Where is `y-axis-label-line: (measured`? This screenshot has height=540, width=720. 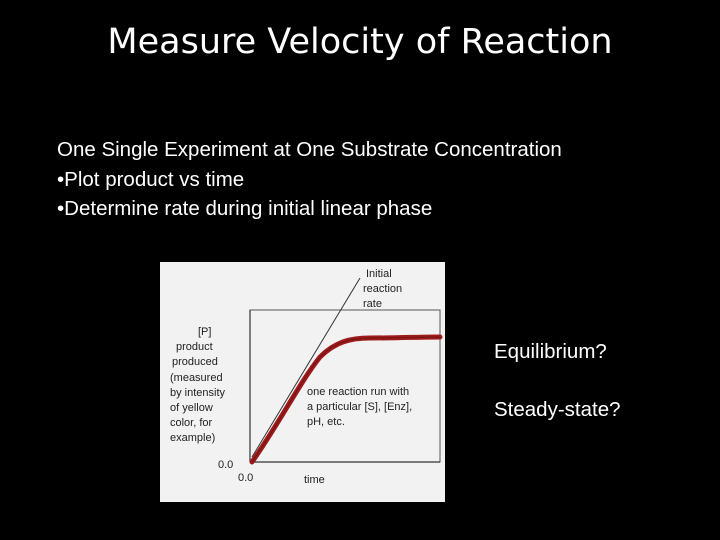 y-axis-label-line: (measured is located at coordinates (196, 378).